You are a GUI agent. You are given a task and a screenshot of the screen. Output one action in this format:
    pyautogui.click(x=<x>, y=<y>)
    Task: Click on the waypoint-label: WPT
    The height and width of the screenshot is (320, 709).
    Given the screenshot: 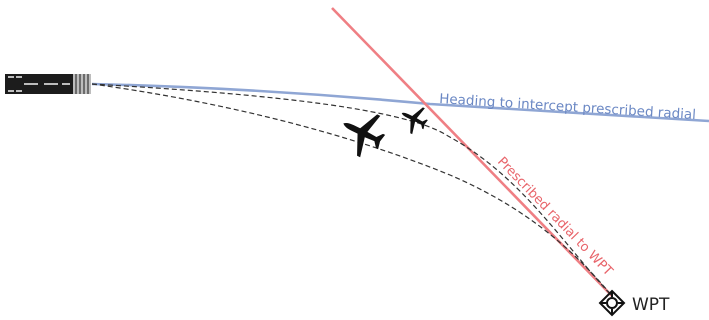 What is the action you would take?
    pyautogui.click(x=651, y=305)
    